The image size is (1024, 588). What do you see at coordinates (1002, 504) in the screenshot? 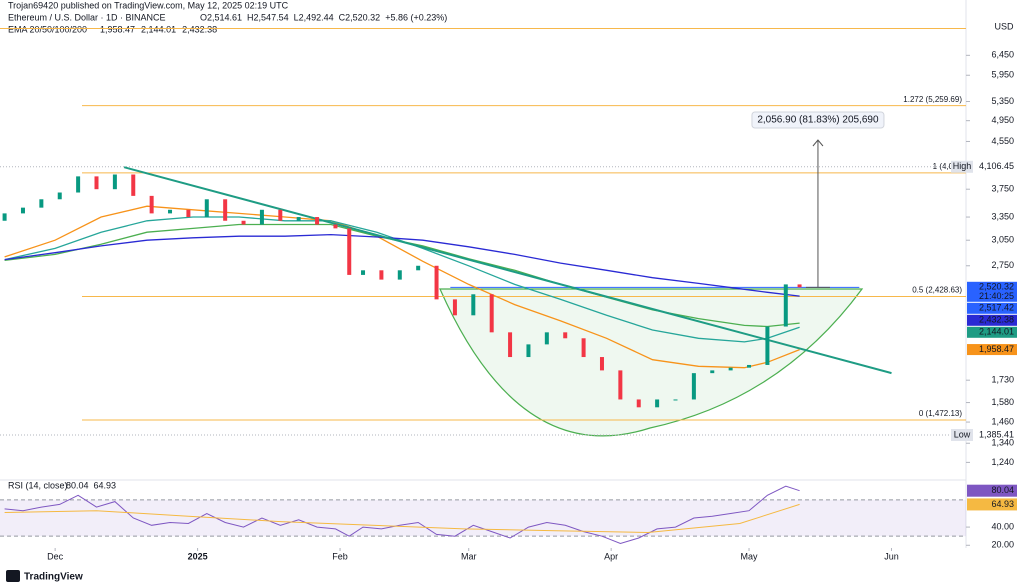
I see `rsi-tag-label: 64.93` at bounding box center [1002, 504].